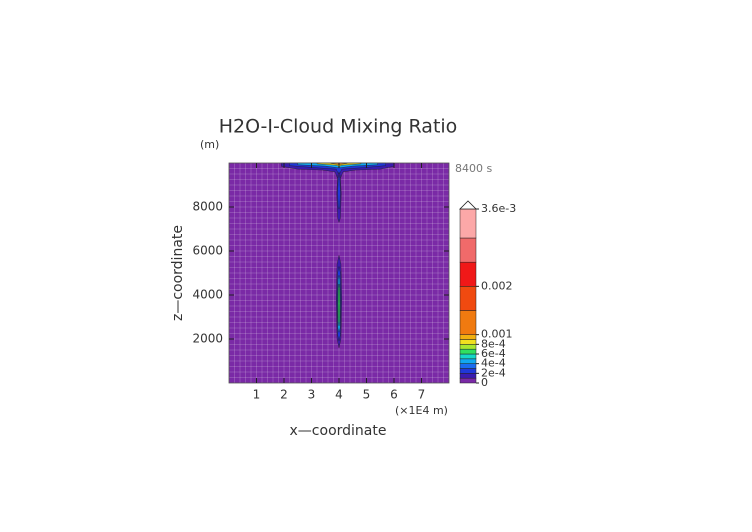  I want to click on colorbar-tick-label: 3.6e-3, so click(498, 208).